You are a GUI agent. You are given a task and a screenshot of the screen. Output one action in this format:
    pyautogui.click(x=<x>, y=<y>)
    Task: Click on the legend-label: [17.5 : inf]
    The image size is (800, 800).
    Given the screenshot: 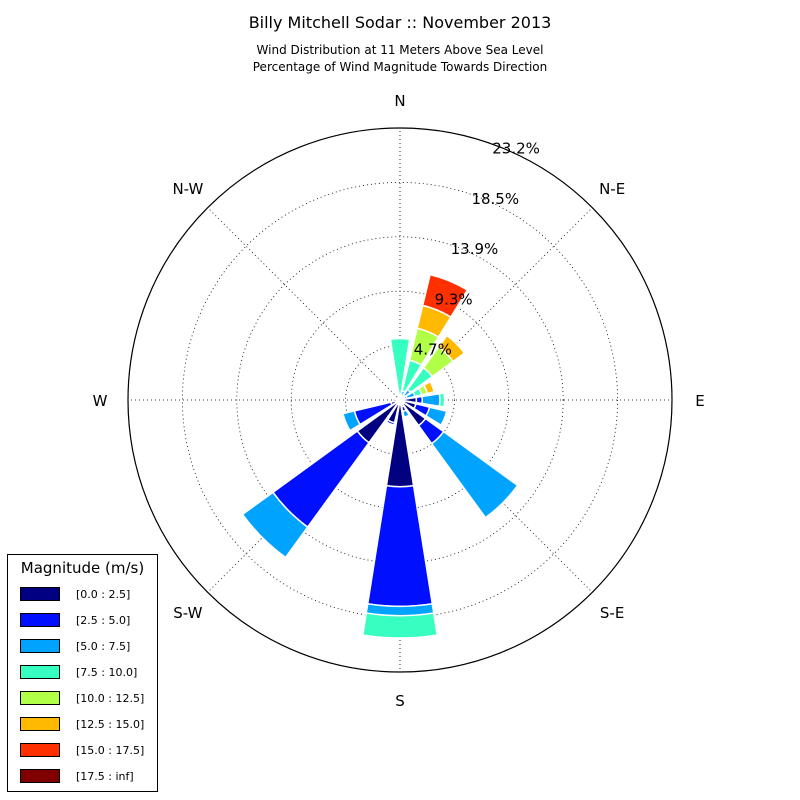 What is the action you would take?
    pyautogui.click(x=105, y=776)
    